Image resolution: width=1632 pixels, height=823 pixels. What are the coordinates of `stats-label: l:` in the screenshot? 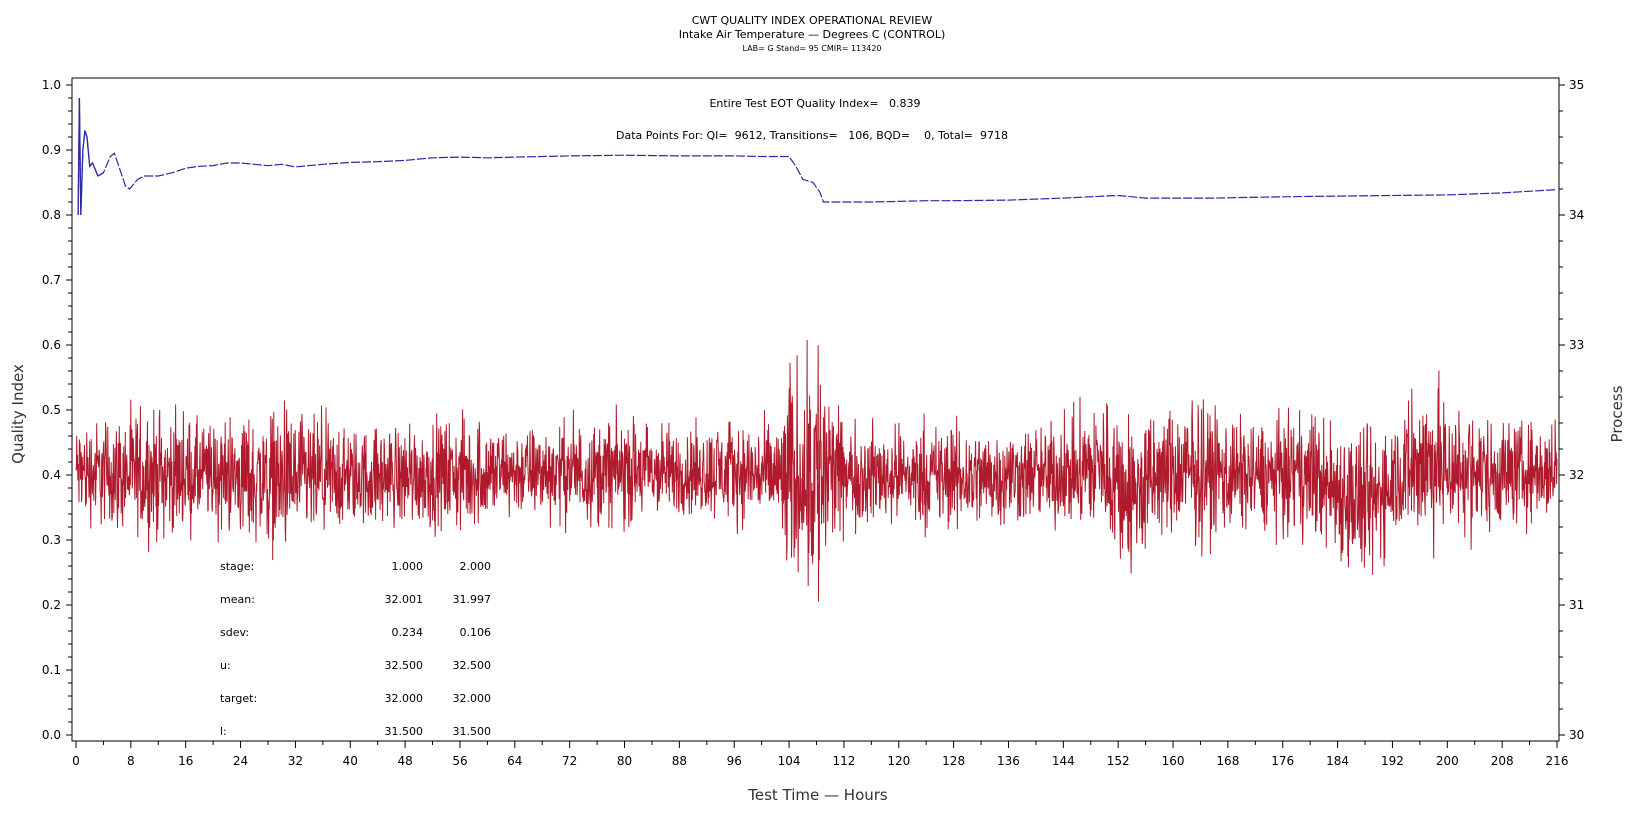 It's located at (223, 731).